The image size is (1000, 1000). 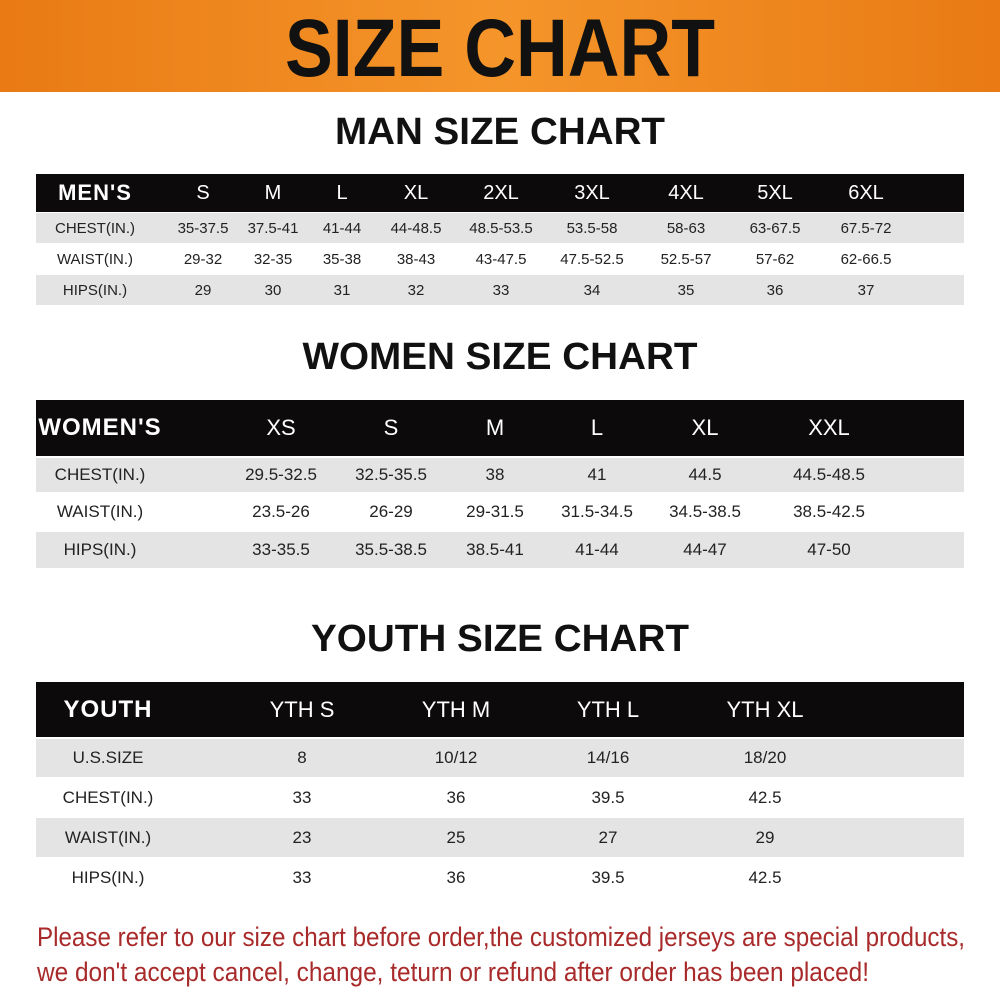 I want to click on measurement-cell: 33-35.5, so click(x=281, y=549).